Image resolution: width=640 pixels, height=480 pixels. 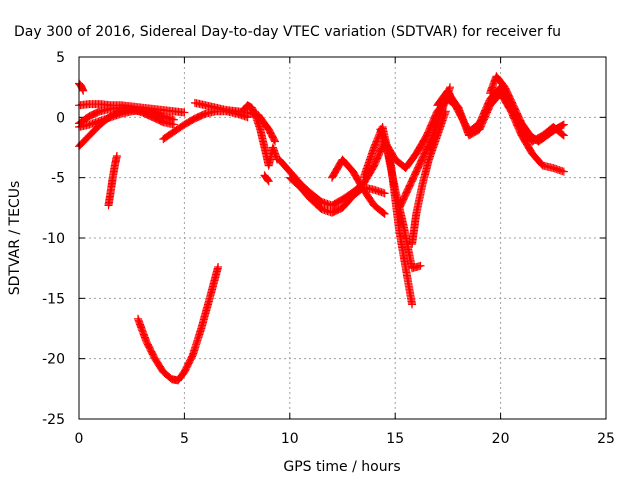 I want to click on marker-path-arc-k, so click(x=266, y=178).